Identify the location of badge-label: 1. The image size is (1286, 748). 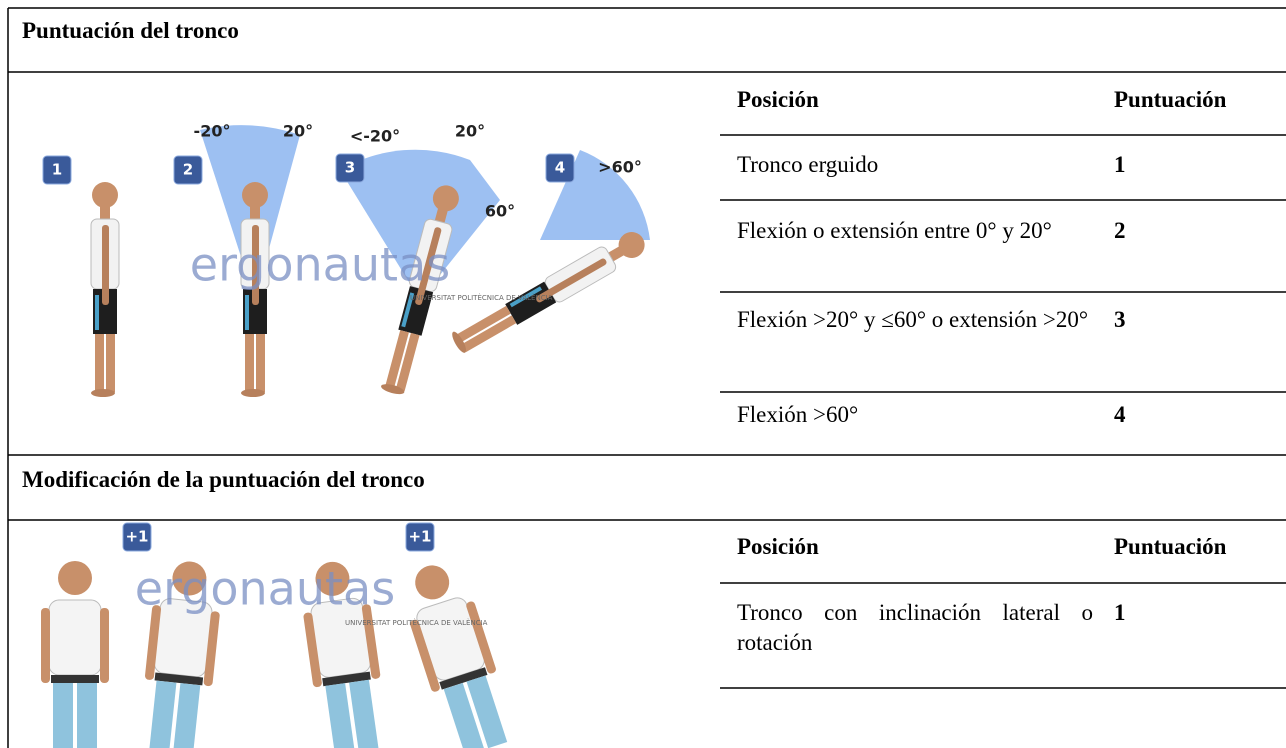
(57, 170).